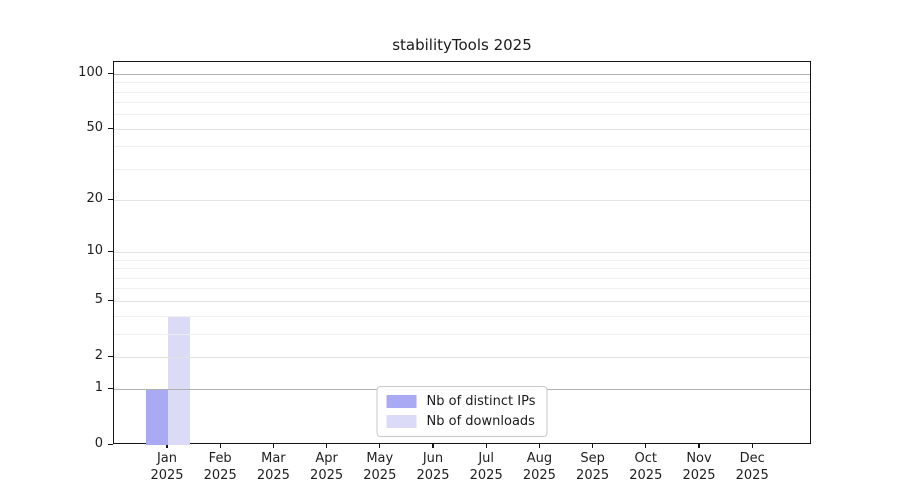 The height and width of the screenshot is (500, 900). What do you see at coordinates (220, 467) in the screenshot?
I see `x-tick-label: Feb 2025` at bounding box center [220, 467].